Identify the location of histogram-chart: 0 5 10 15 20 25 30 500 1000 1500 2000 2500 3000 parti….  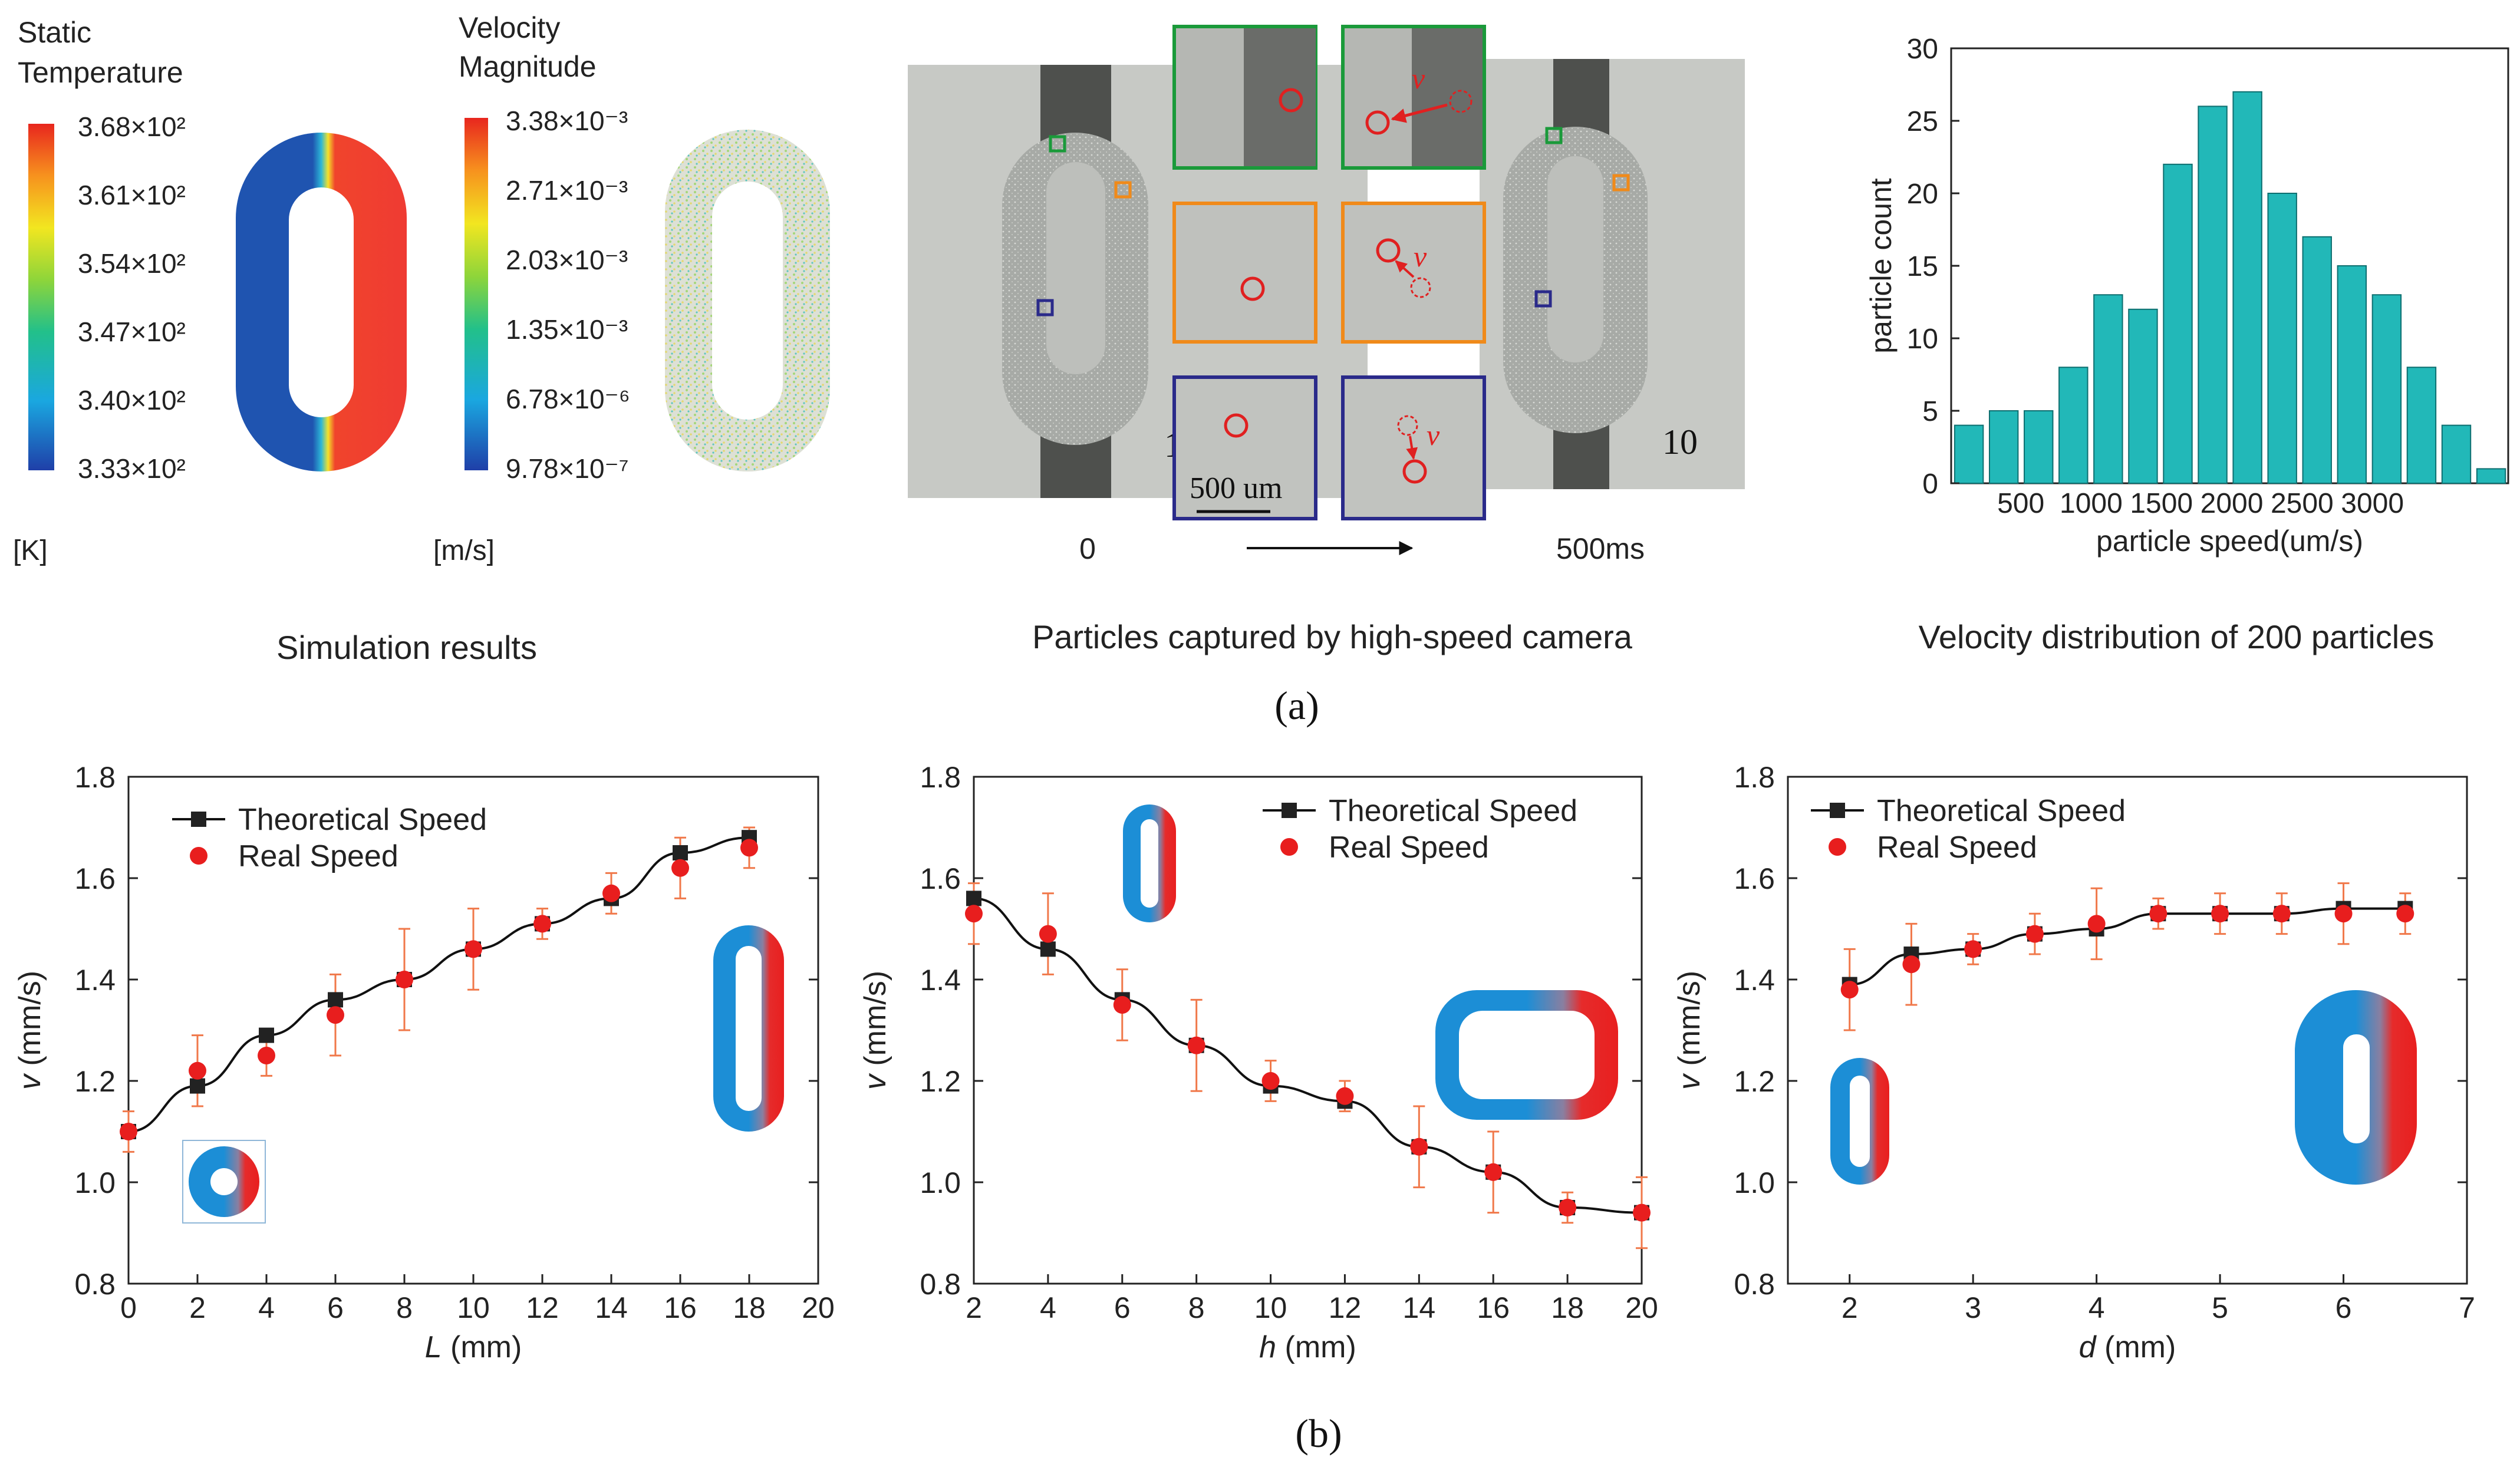
(2187, 296).